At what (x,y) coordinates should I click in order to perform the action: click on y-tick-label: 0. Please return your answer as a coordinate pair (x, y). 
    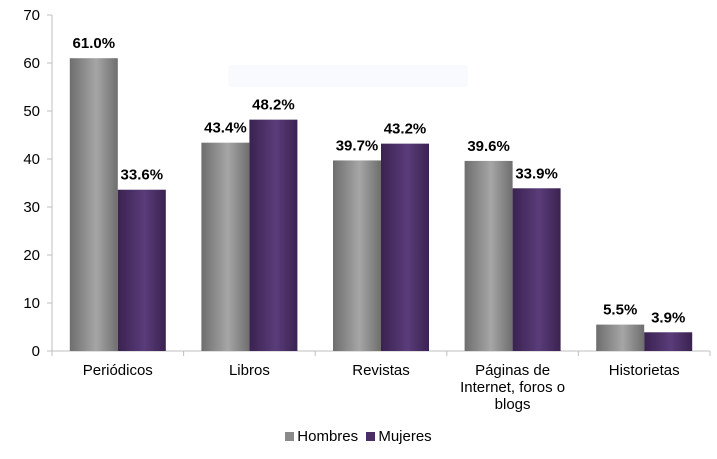
    Looking at the image, I should click on (36, 351).